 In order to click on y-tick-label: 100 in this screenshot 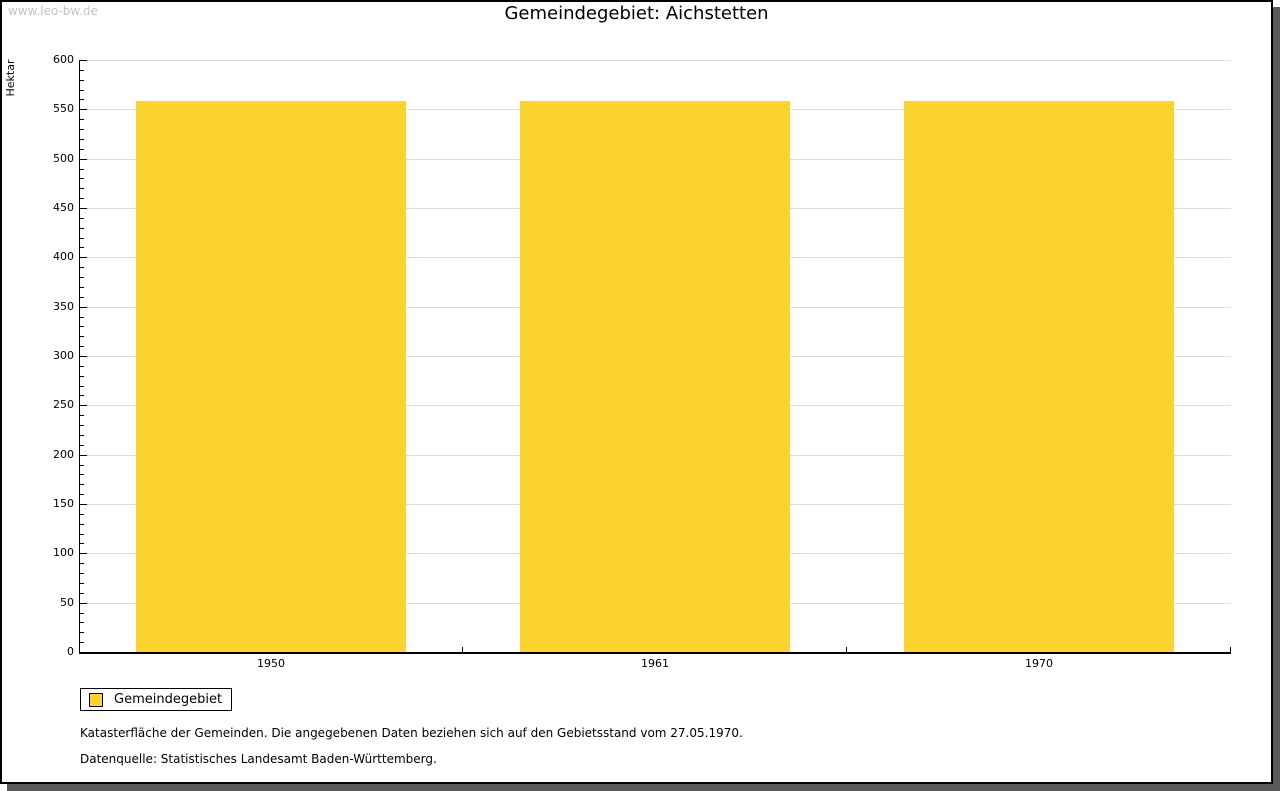, I will do `click(63, 553)`.